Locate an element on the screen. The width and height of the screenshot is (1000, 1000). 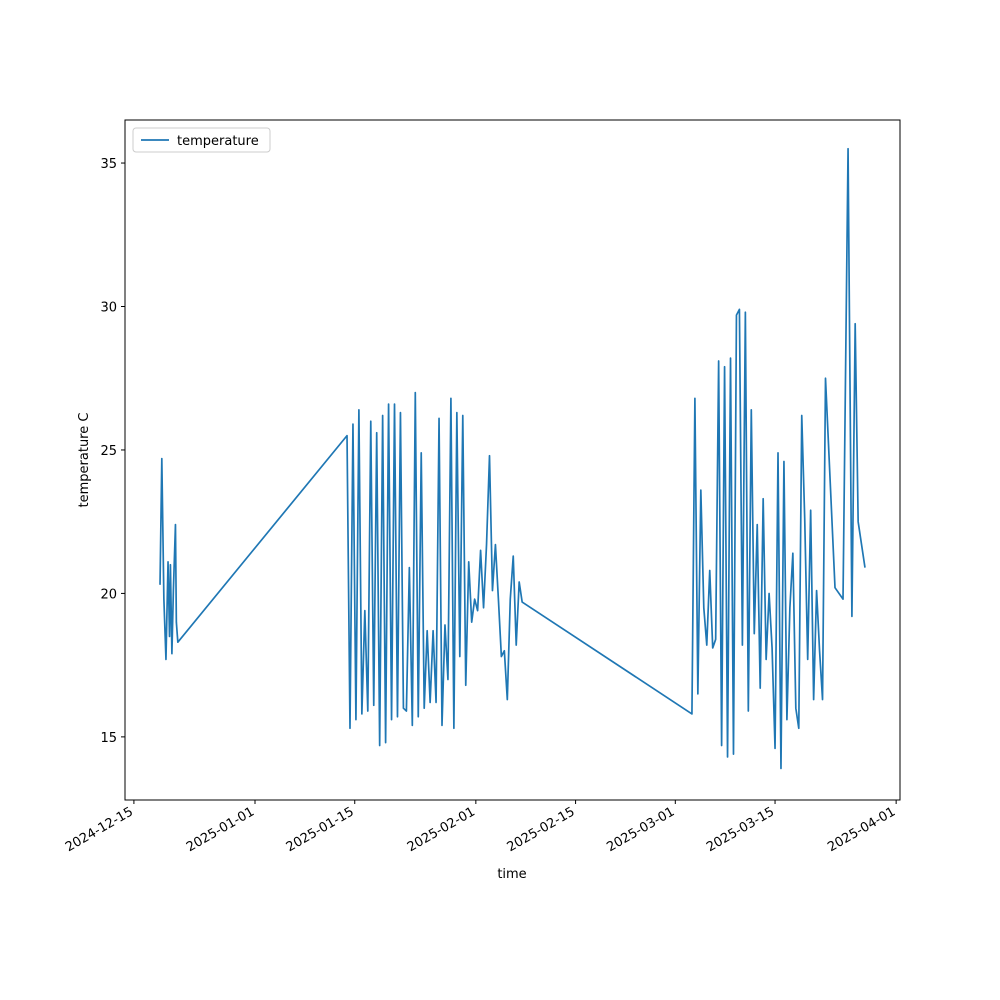
y-tick-label: 35 is located at coordinates (108, 164).